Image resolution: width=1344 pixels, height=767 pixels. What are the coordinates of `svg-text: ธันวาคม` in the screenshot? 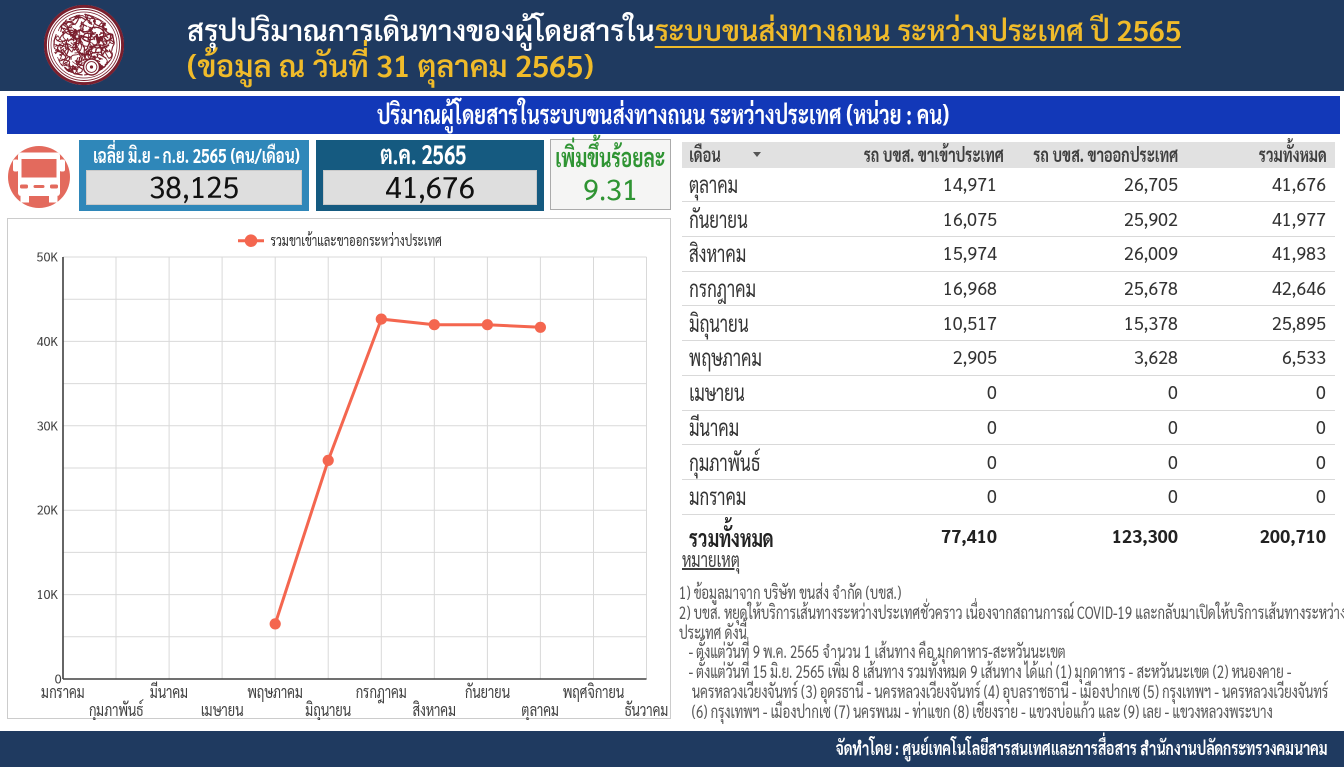 It's located at (646, 709).